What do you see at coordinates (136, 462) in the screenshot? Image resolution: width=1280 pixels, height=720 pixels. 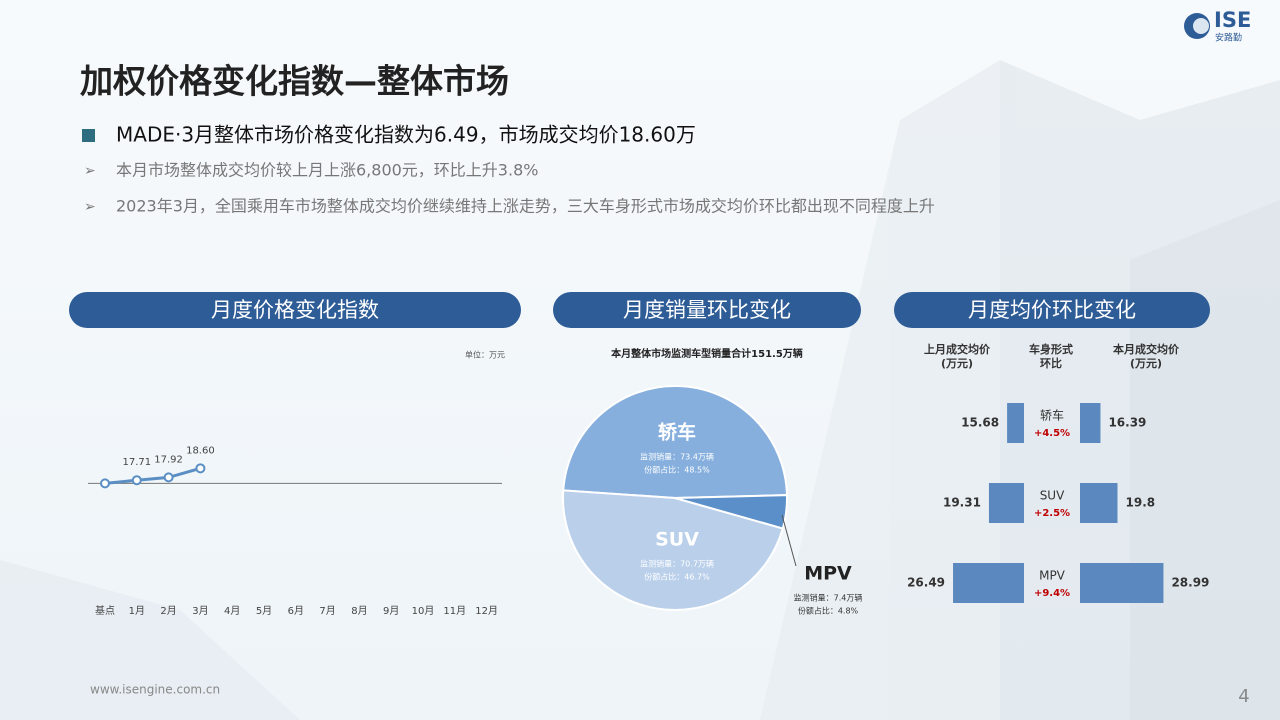 I see `data-label: 17.71` at bounding box center [136, 462].